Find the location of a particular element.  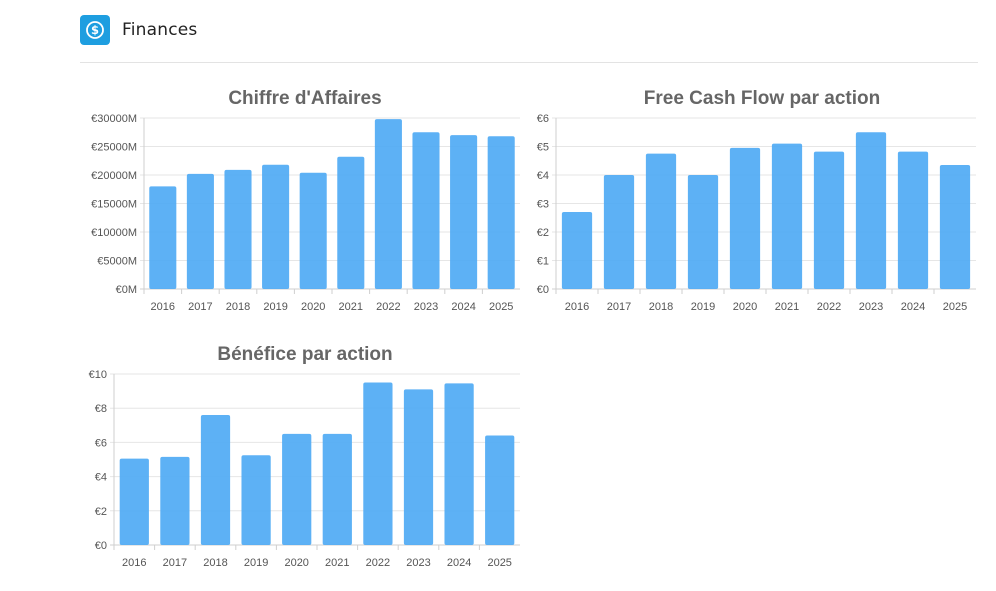

y-tick-label: €15000M is located at coordinates (114, 205).